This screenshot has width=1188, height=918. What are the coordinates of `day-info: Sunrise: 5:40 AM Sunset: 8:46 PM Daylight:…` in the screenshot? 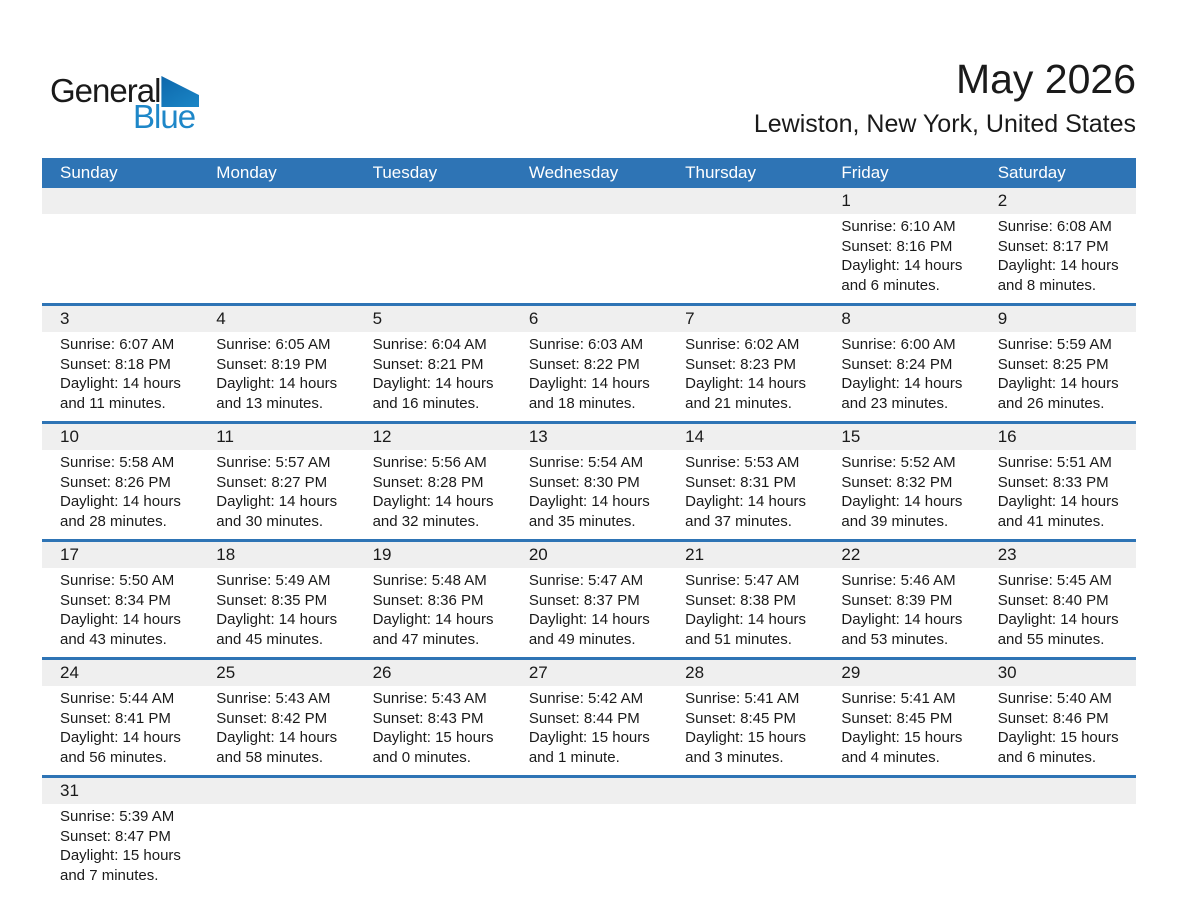 It's located at (1058, 730).